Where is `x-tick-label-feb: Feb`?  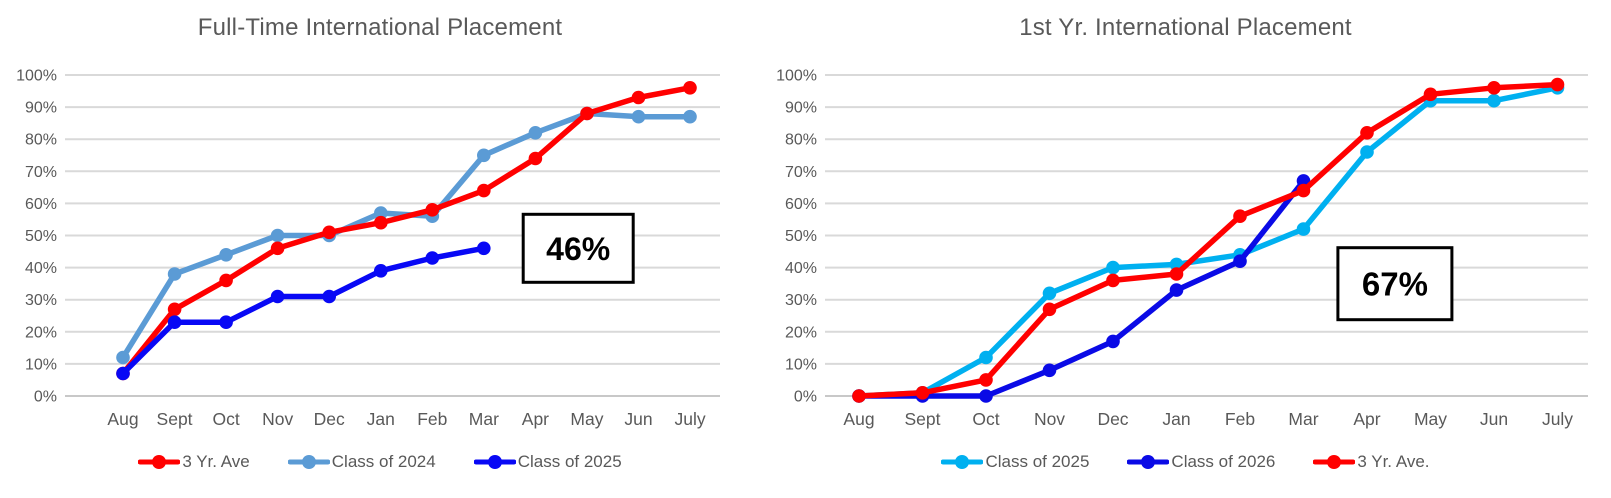
x-tick-label-feb: Feb is located at coordinates (432, 419).